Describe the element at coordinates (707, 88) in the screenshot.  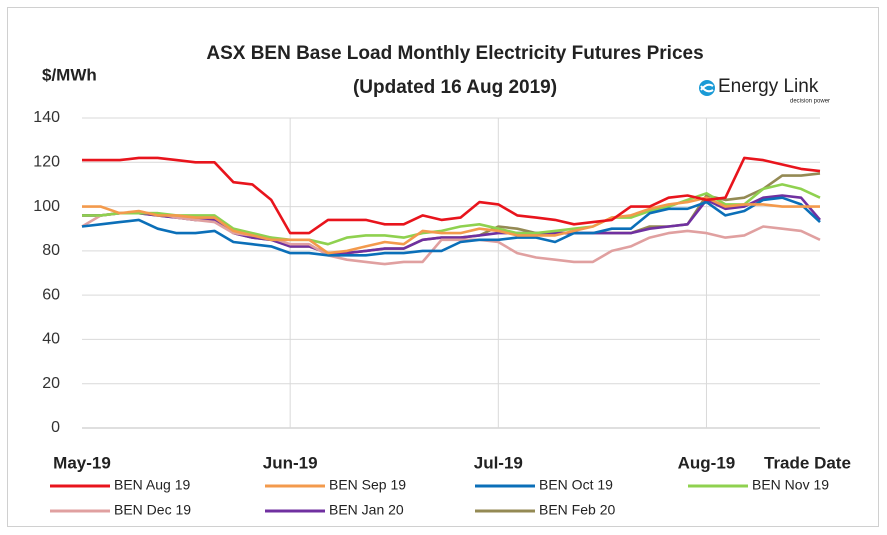
I see `logo-icon-mark` at that location.